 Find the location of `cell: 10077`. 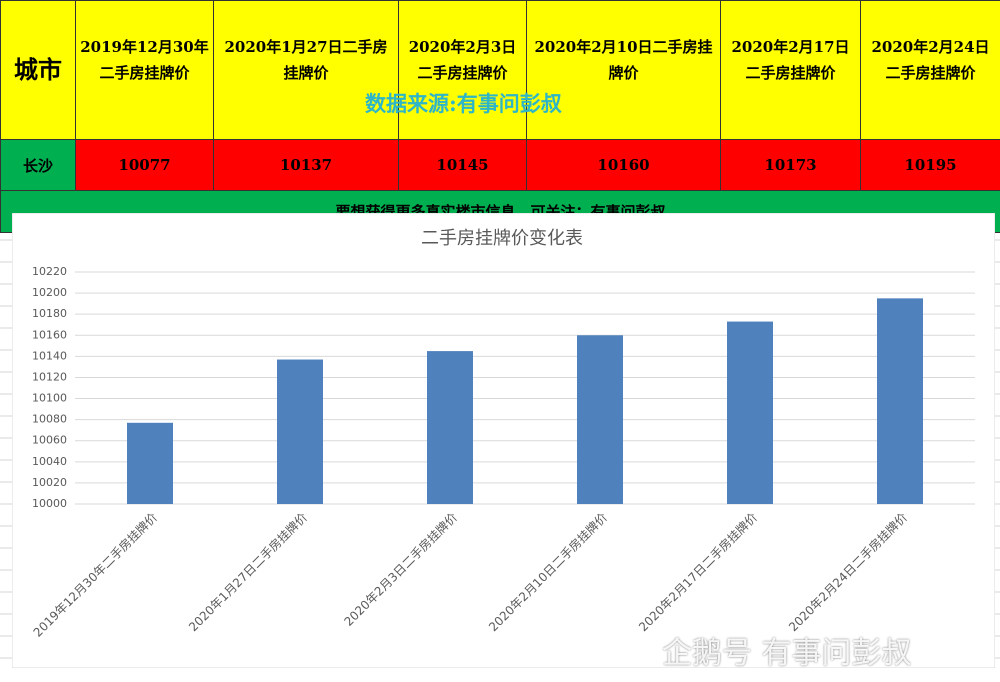

cell: 10077 is located at coordinates (144, 165).